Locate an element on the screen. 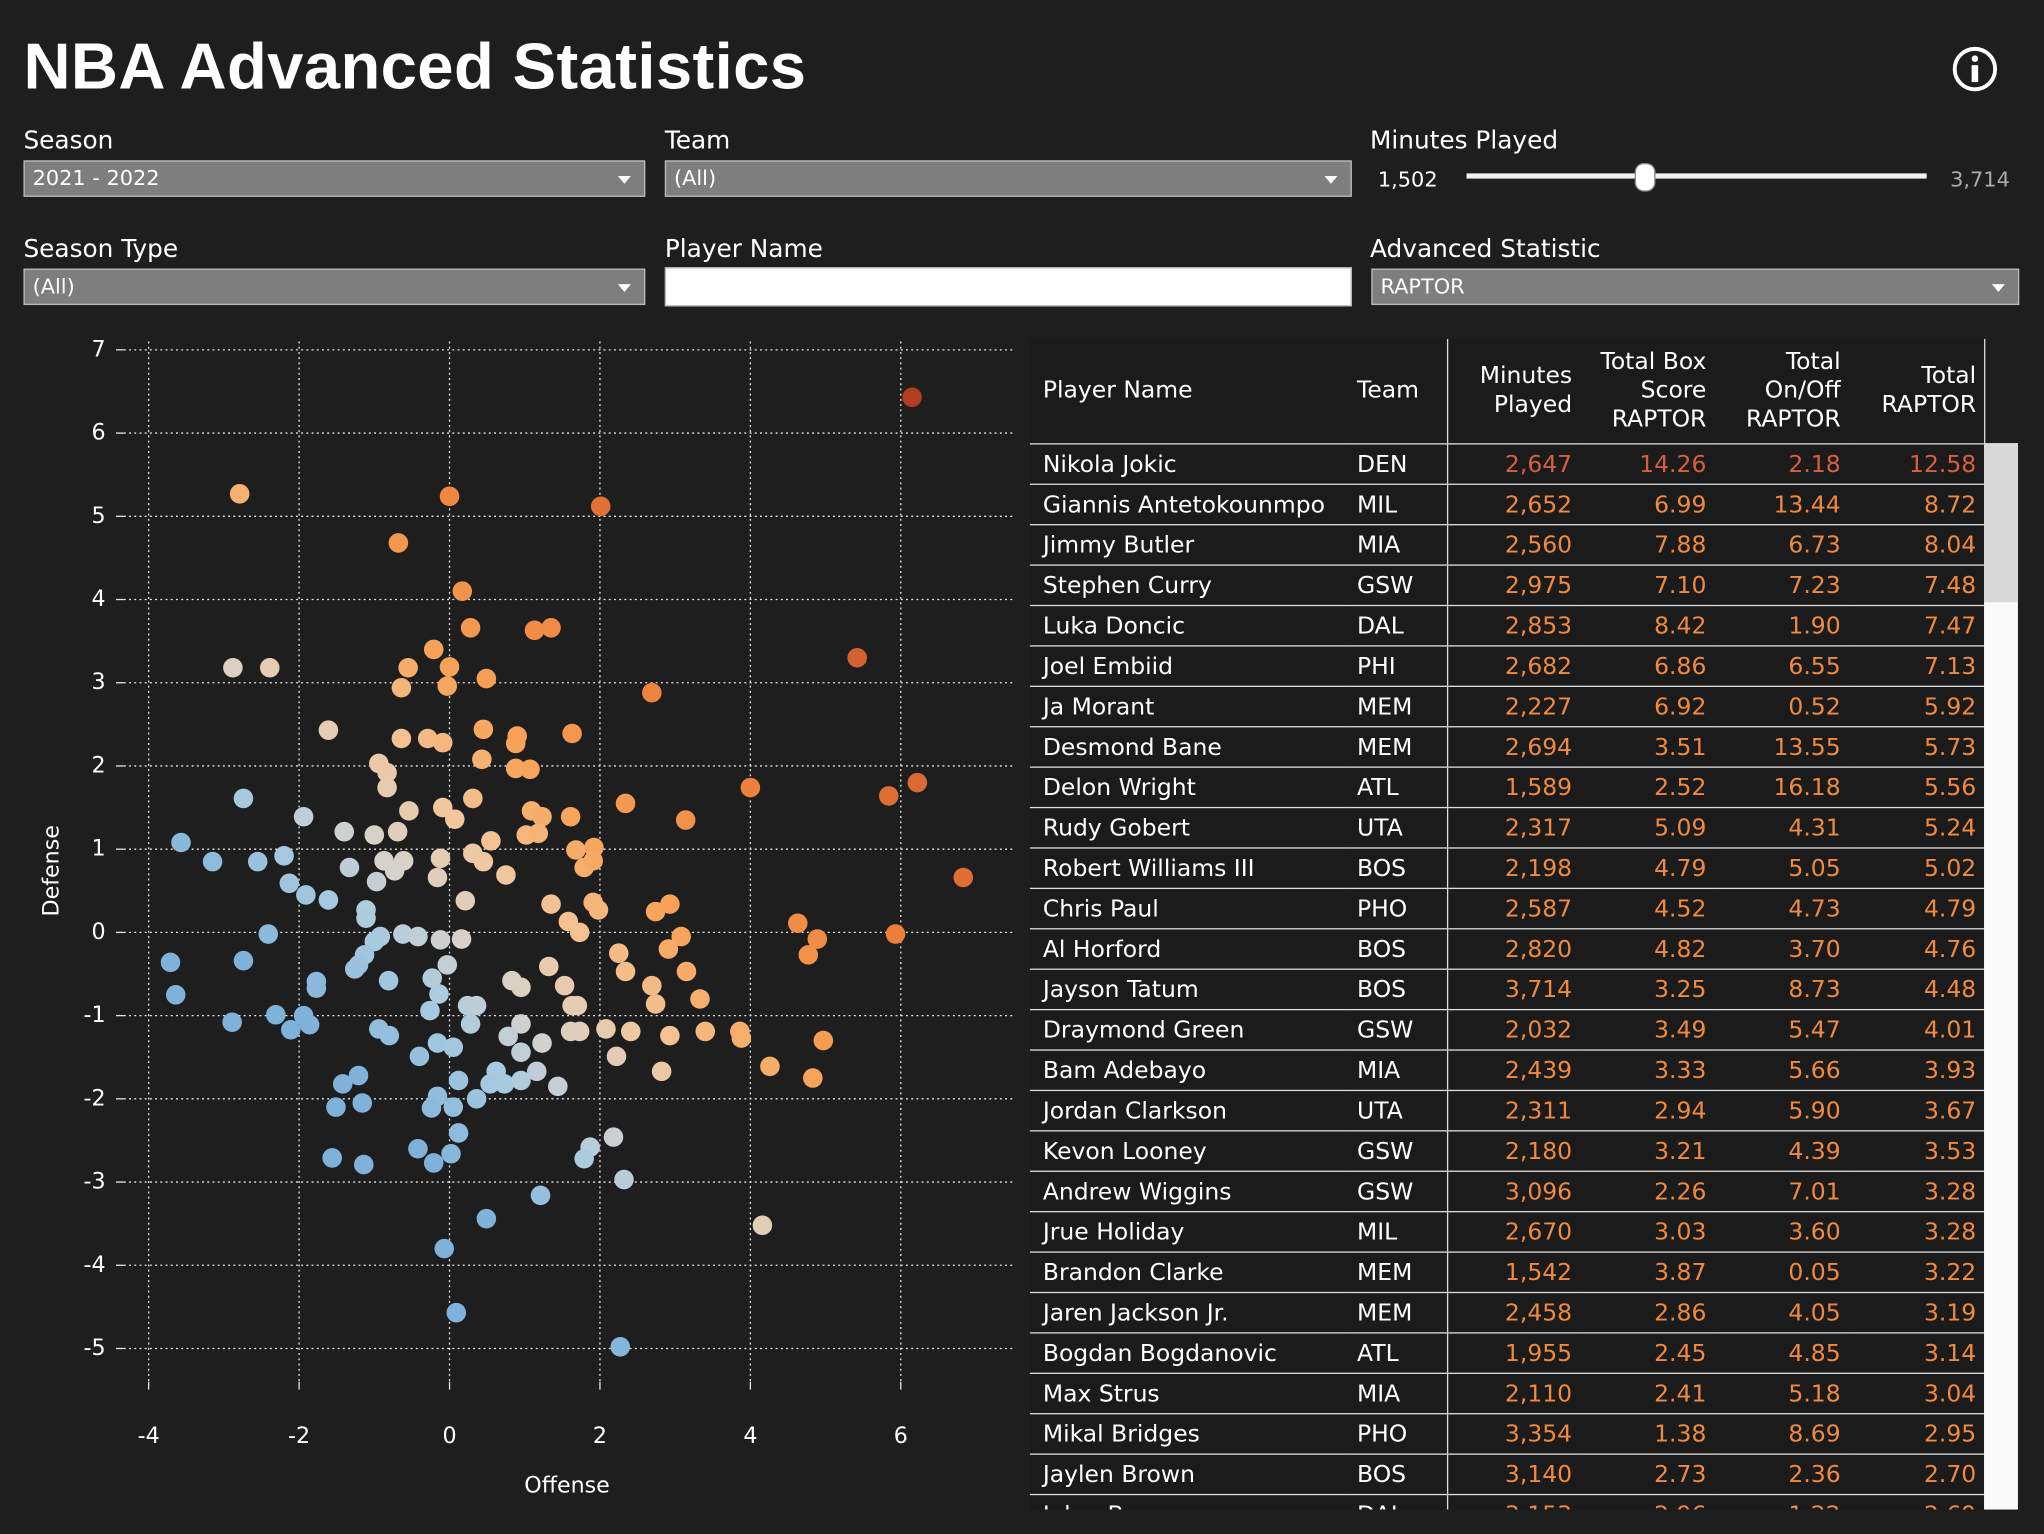 Image resolution: width=2044 pixels, height=1534 pixels. table-cell: 4.48 is located at coordinates (1916, 990).